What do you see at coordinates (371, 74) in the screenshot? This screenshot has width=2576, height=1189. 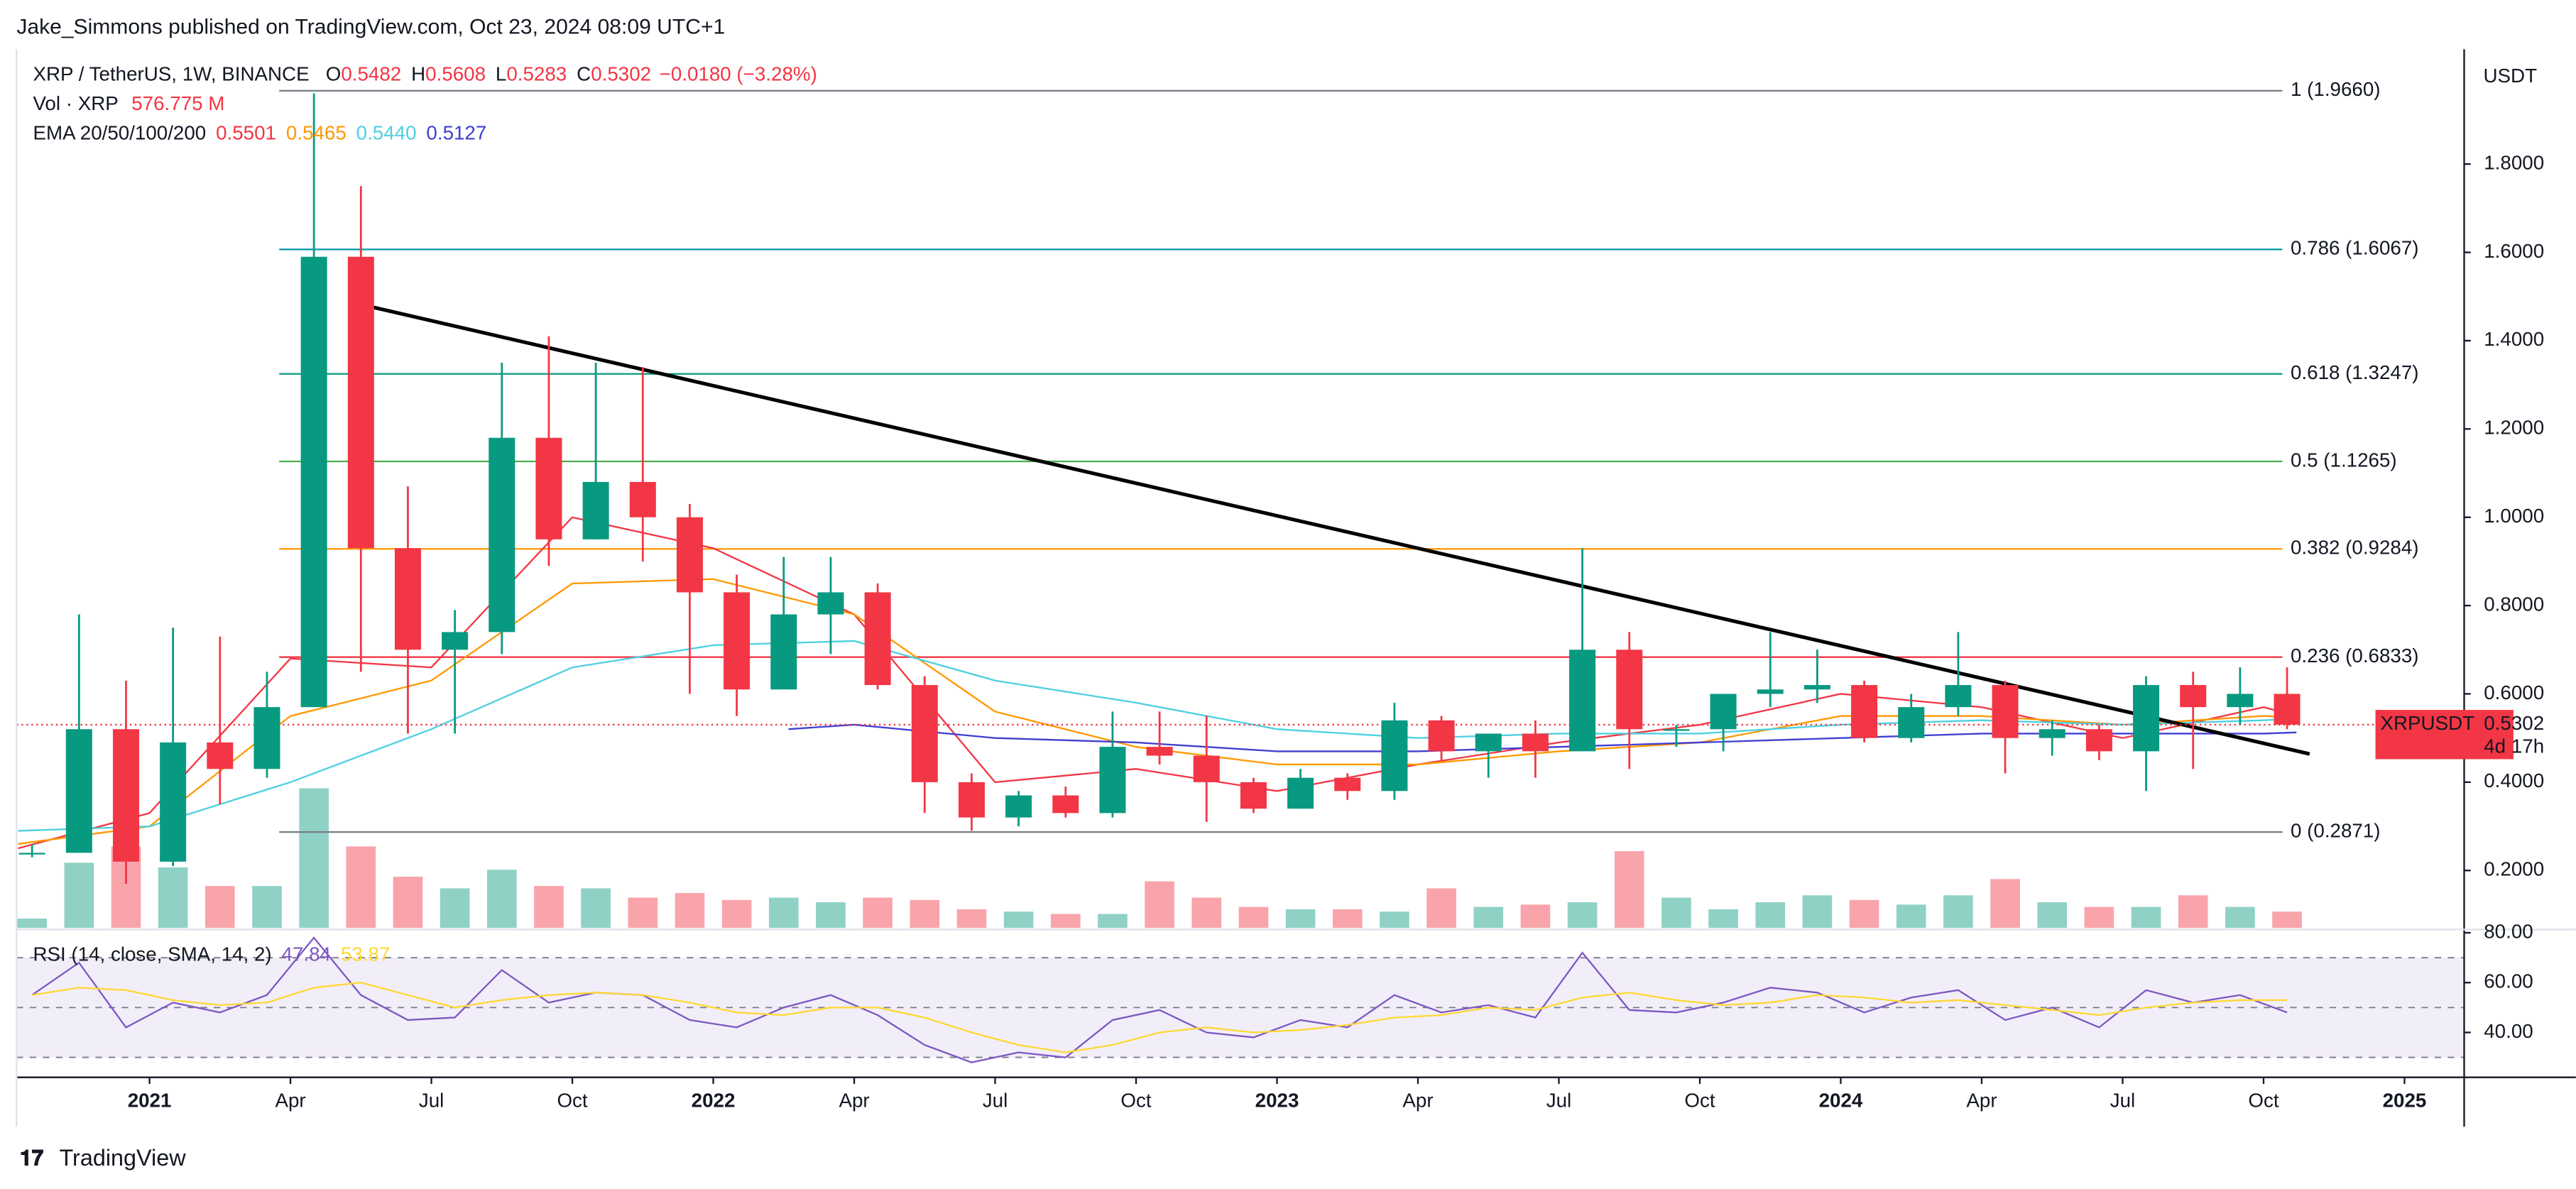 I see `ohlc-value: 0.5482` at bounding box center [371, 74].